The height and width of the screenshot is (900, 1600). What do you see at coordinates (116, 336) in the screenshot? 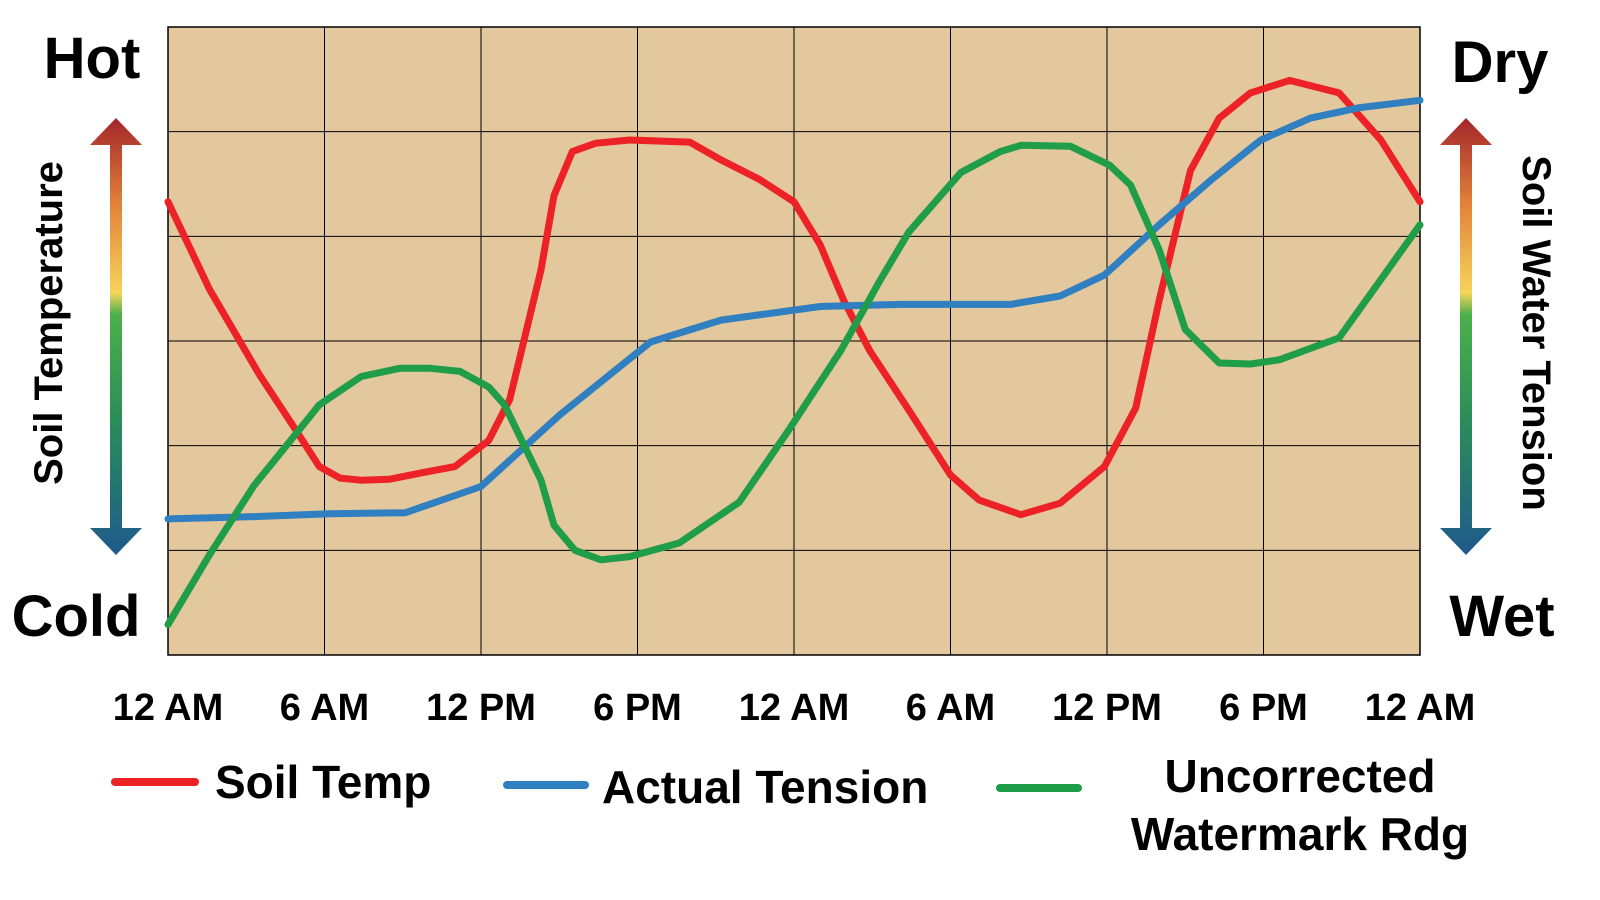
I see `left-gradient-arrow-icon` at bounding box center [116, 336].